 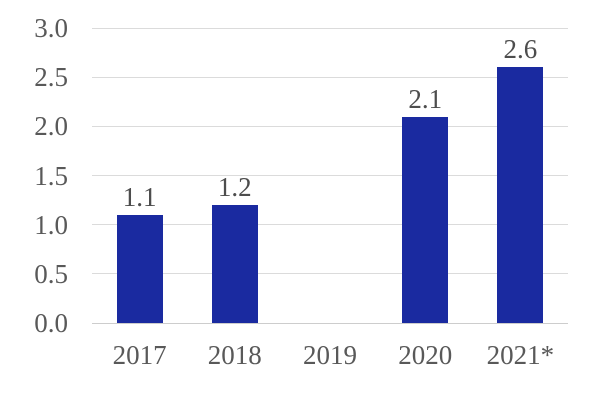 I want to click on y-axis-tick-label: 1.0, so click(x=51, y=224).